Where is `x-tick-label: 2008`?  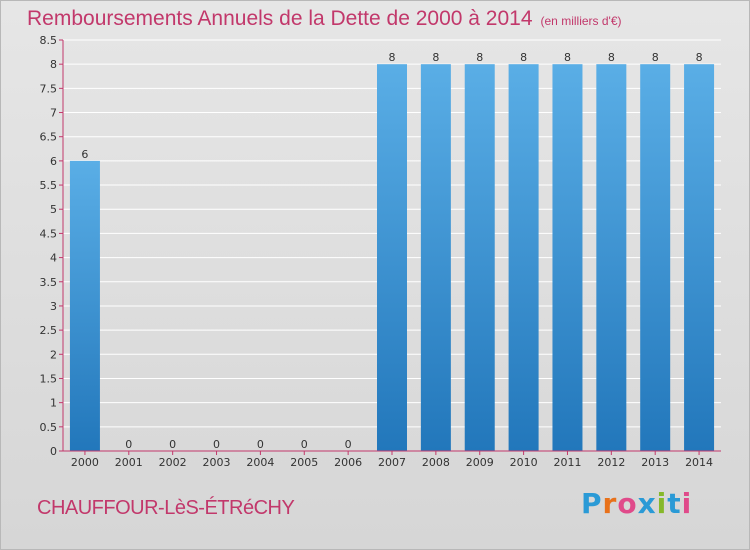 x-tick-label: 2008 is located at coordinates (436, 462).